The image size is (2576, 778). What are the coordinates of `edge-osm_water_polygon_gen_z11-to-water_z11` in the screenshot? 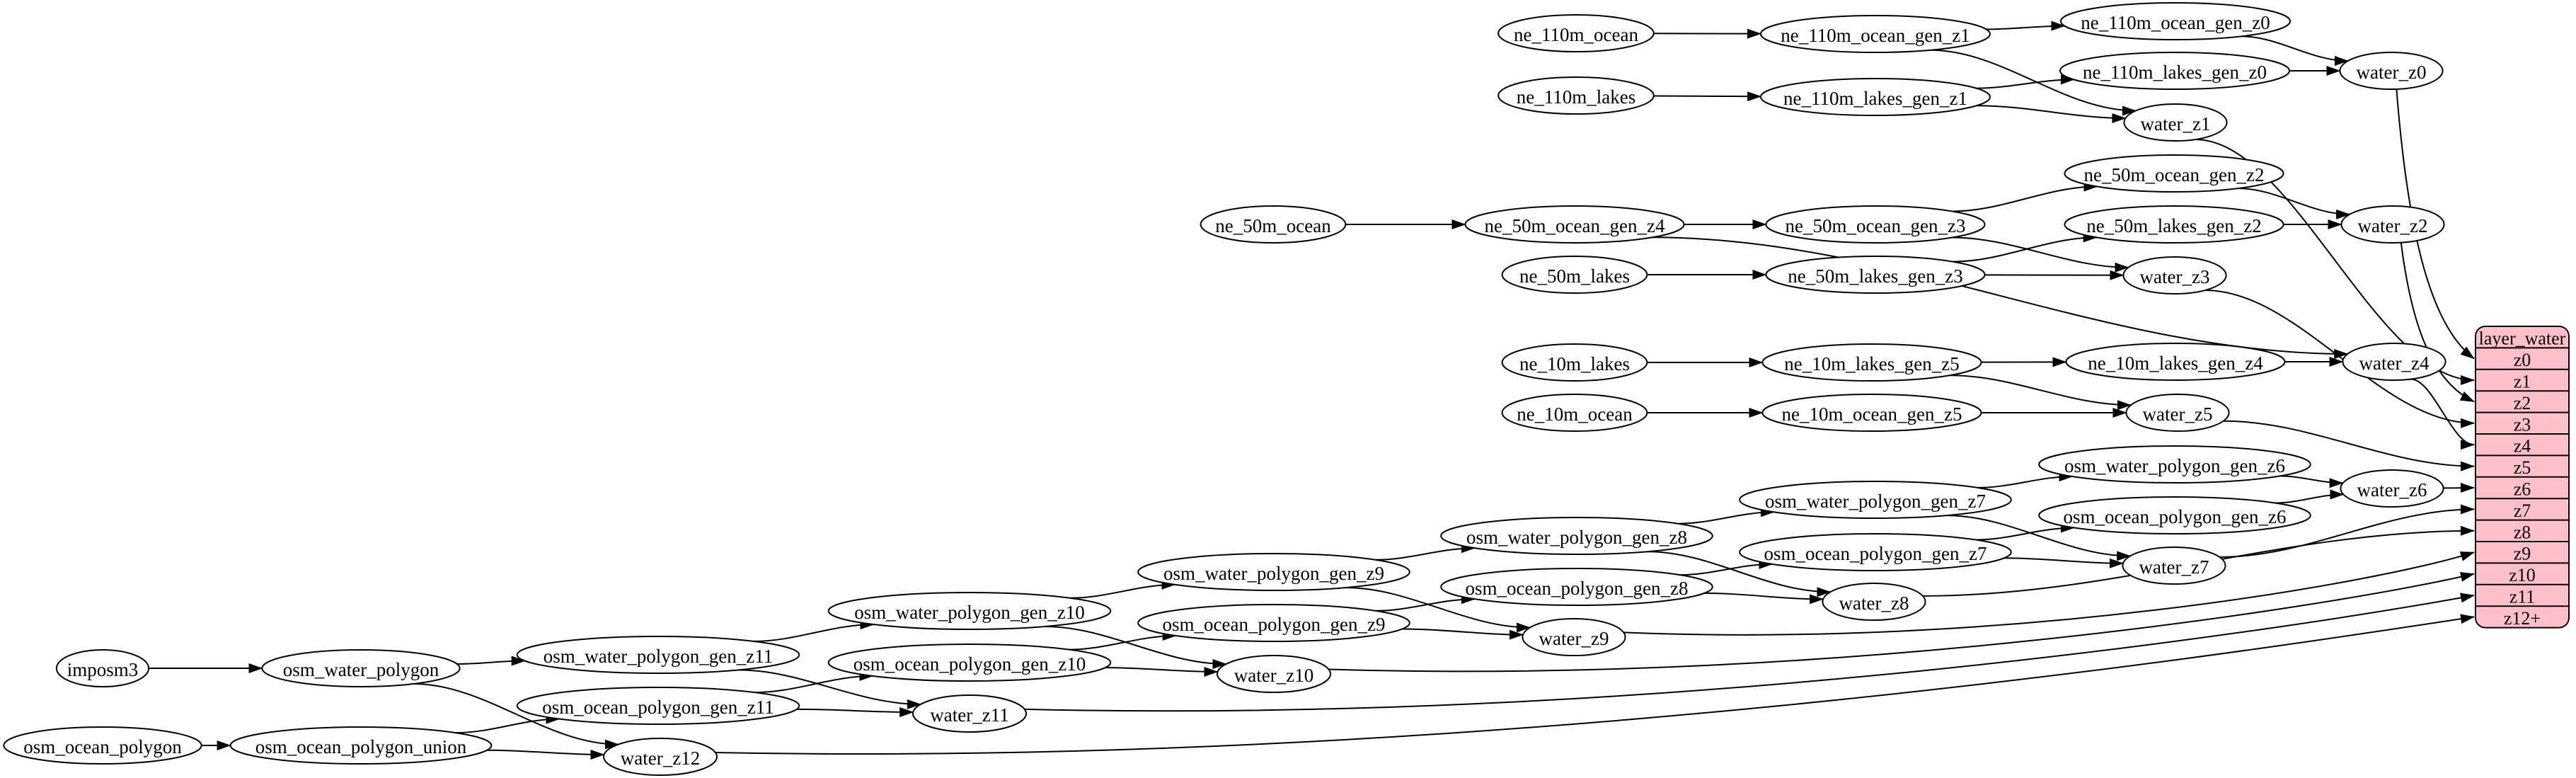 It's located at (829, 689).